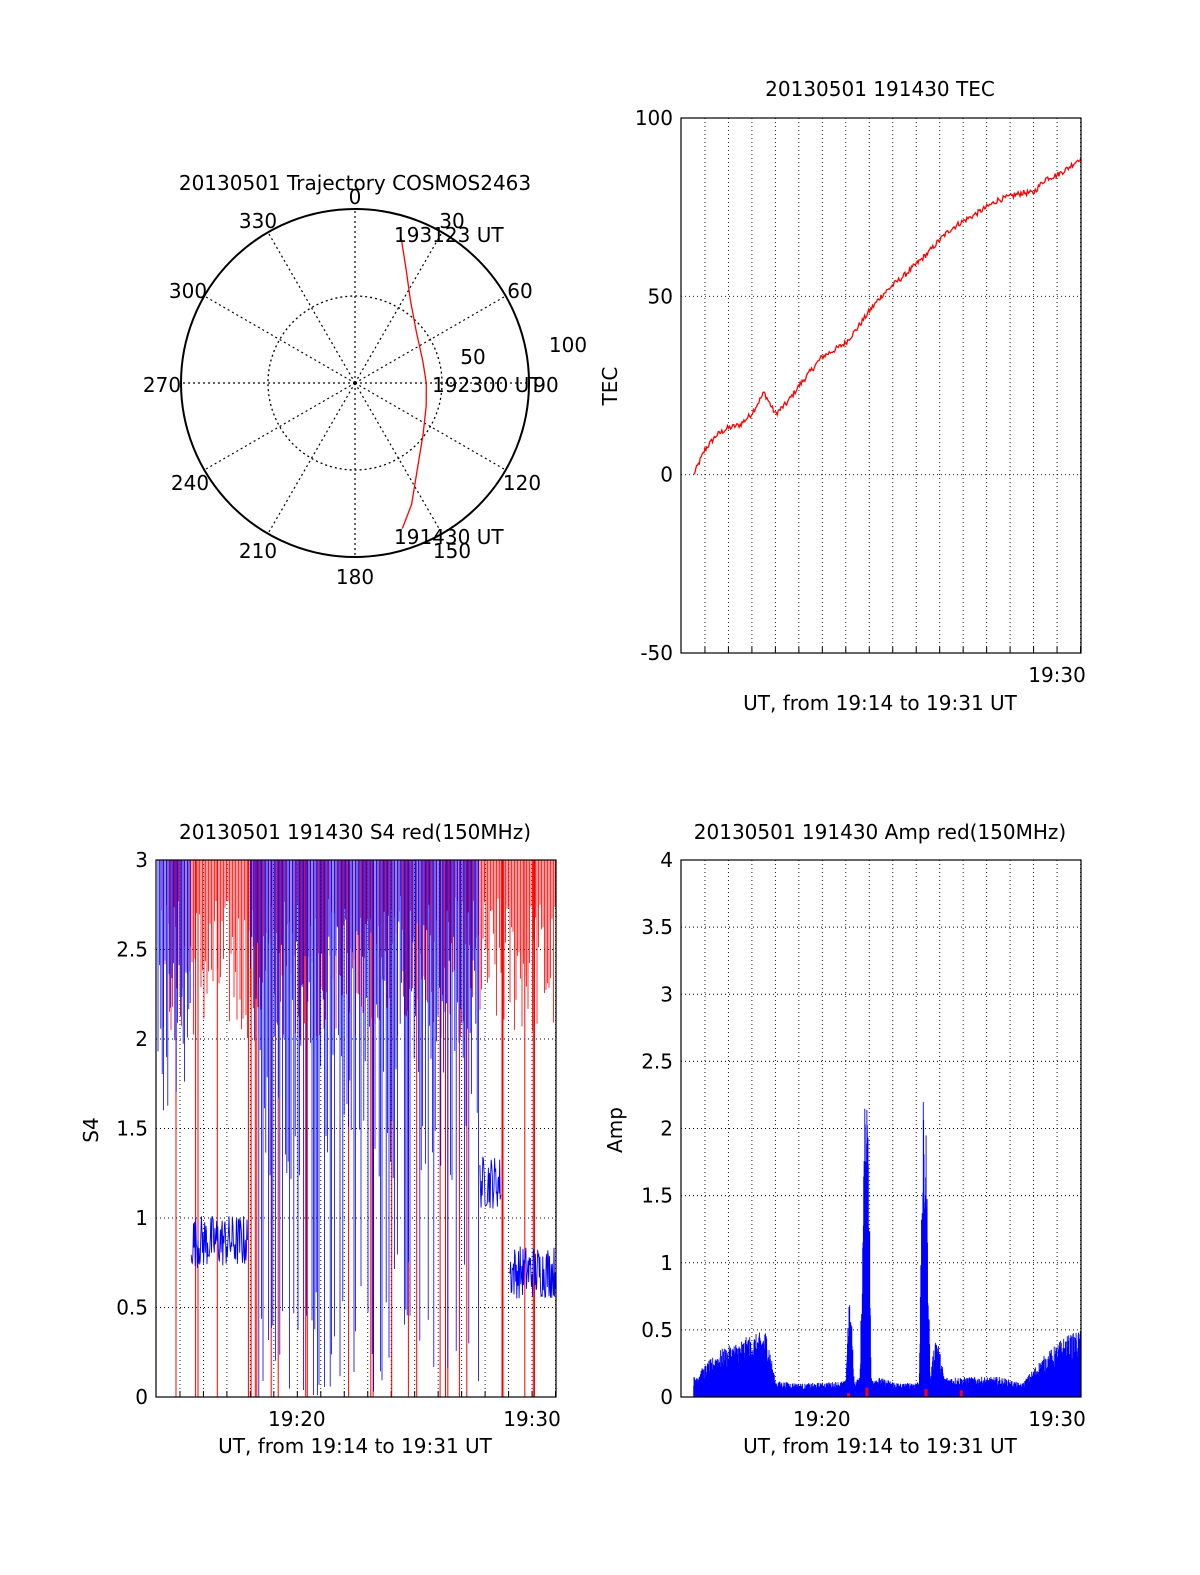 This screenshot has height=1575, width=1200. What do you see at coordinates (132, 1129) in the screenshot?
I see `s4-ytick-label: 1.5` at bounding box center [132, 1129].